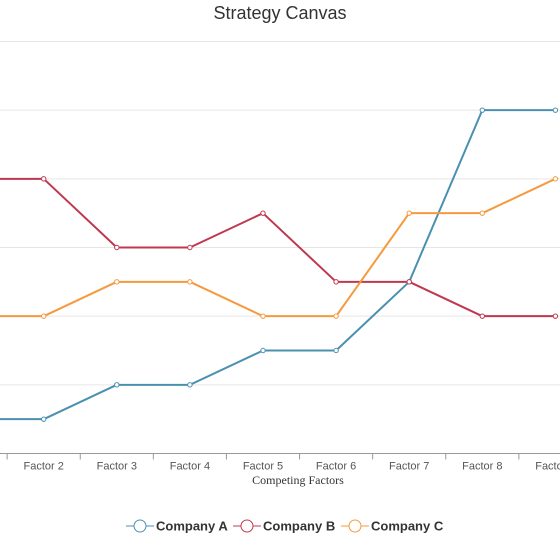 Image resolution: width=560 pixels, height=549 pixels. Describe the element at coordinates (279, 13) in the screenshot. I see `chart-title: Strategy Canvas` at that location.